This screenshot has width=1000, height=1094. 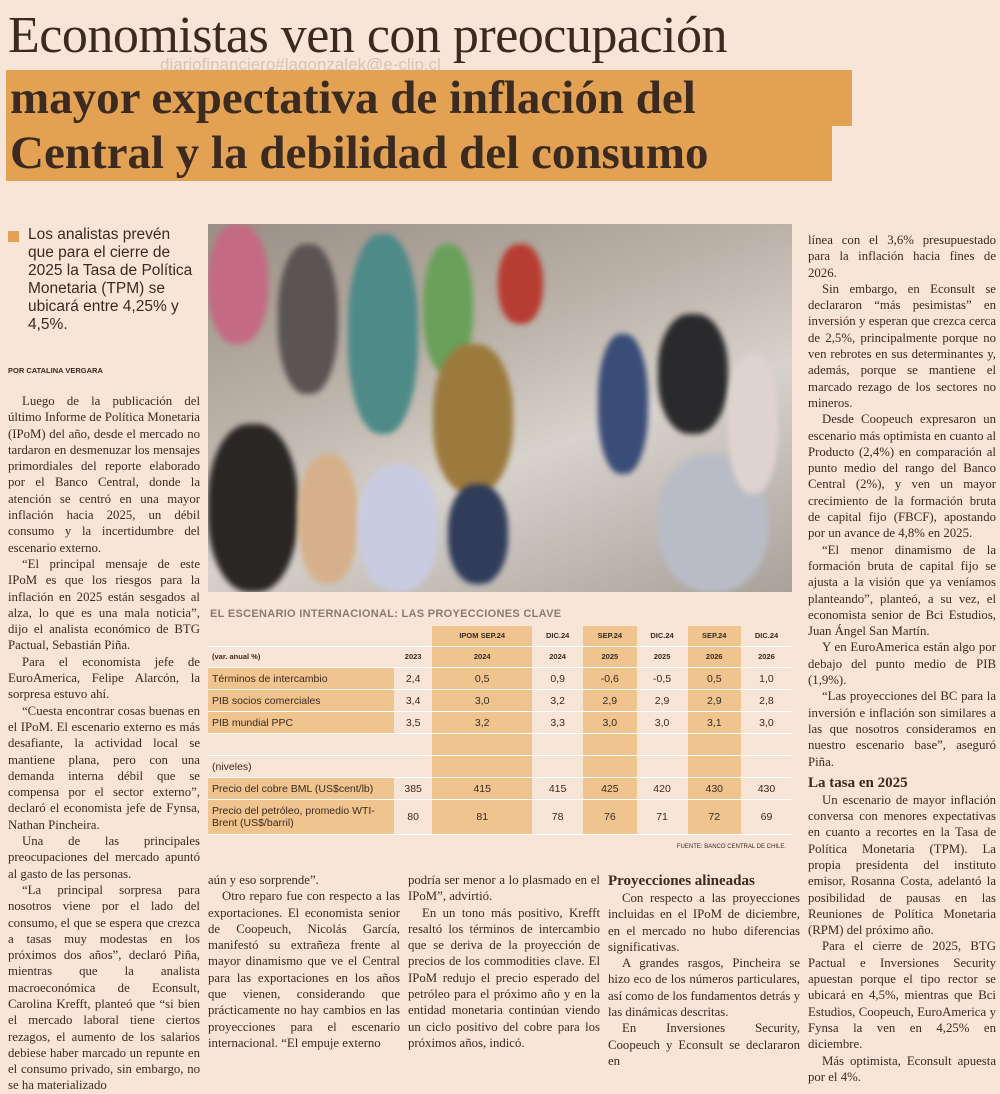 What do you see at coordinates (662, 788) in the screenshot?
I see `table-cell: 420` at bounding box center [662, 788].